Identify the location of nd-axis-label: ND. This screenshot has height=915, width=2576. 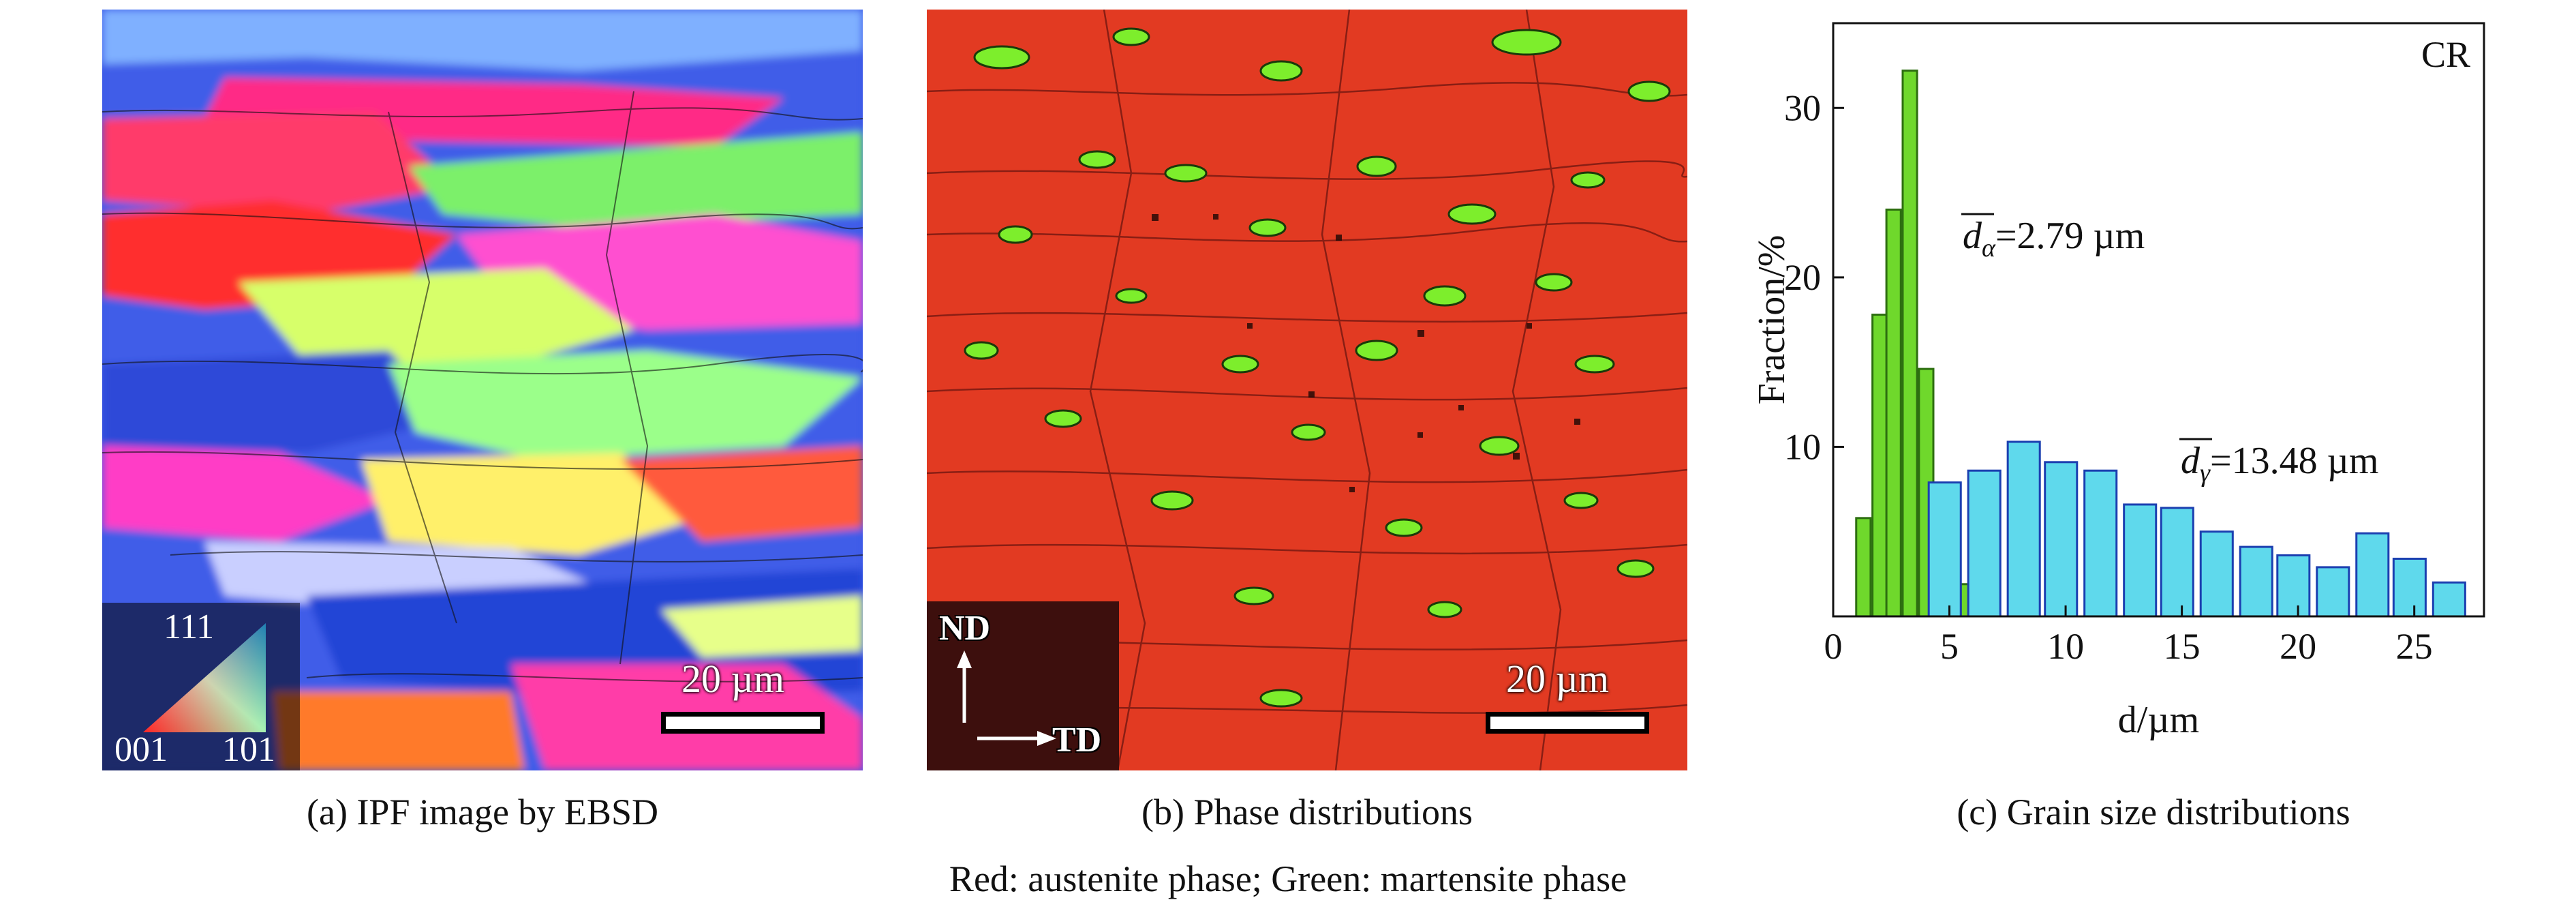
(965, 628).